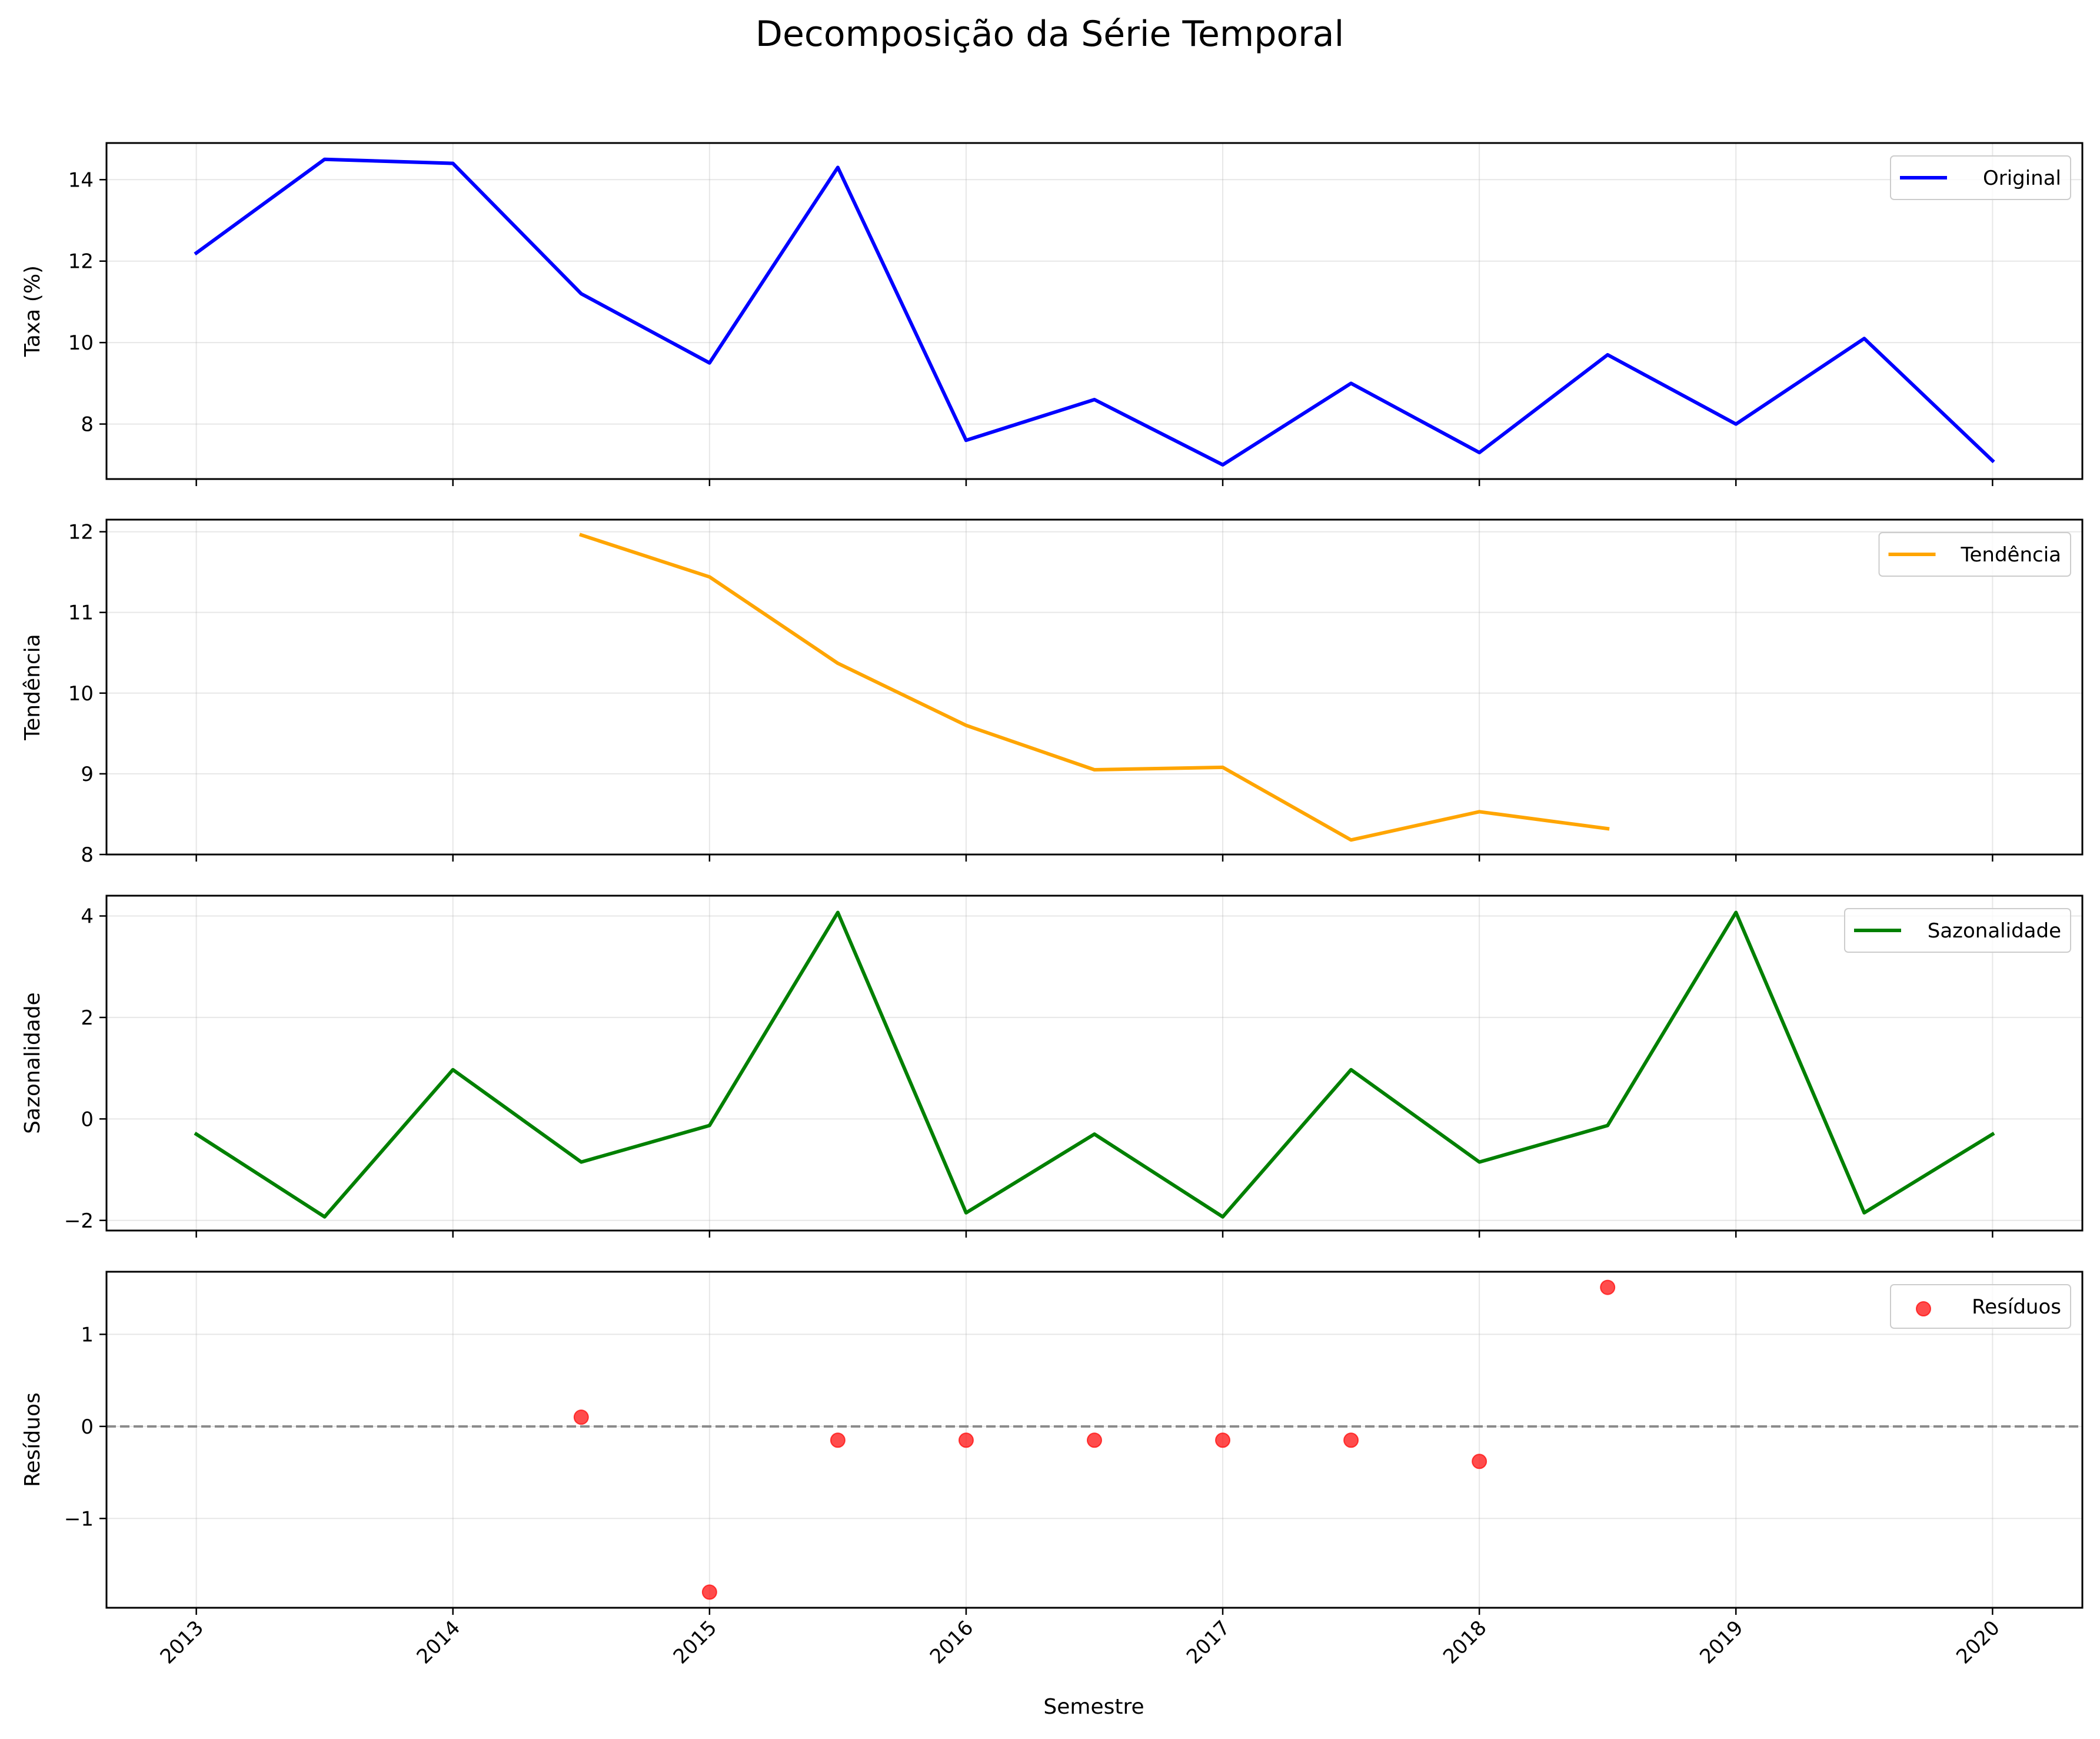  I want to click on legend-label: Sazonalidade, so click(1994, 931).